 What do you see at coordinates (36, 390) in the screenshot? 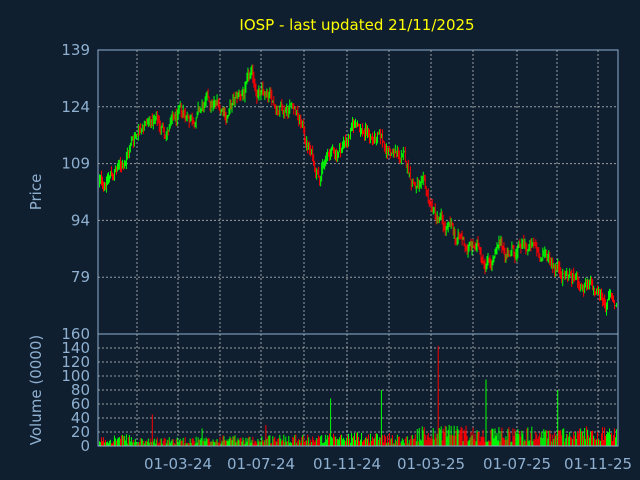
I see `volume-axis-label: Volume (0000)` at bounding box center [36, 390].